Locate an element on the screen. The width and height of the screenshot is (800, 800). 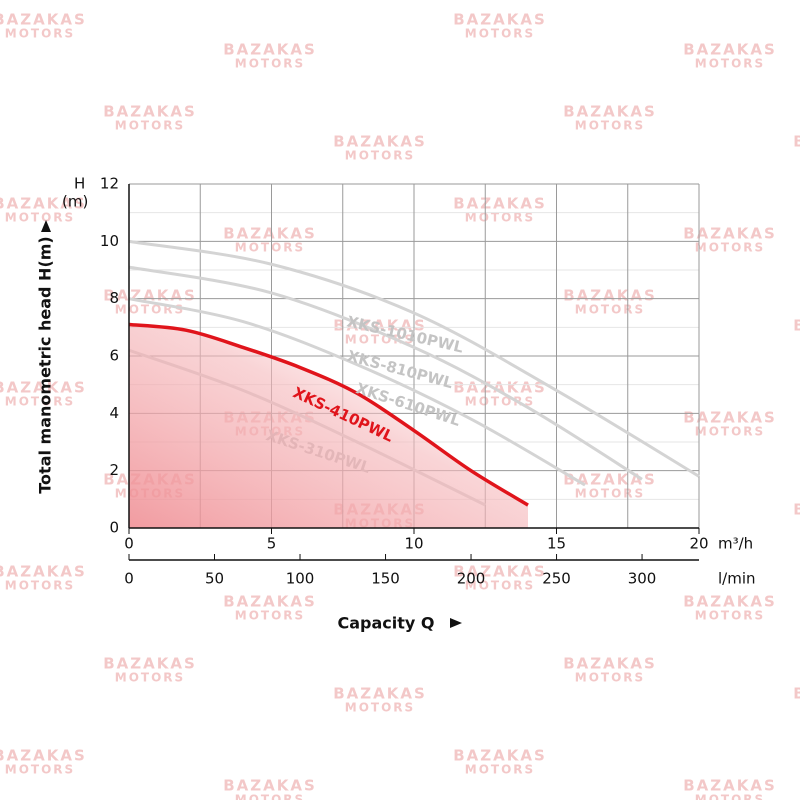
y-axis-label: Total manometric head H(m) is located at coordinates (45, 364).